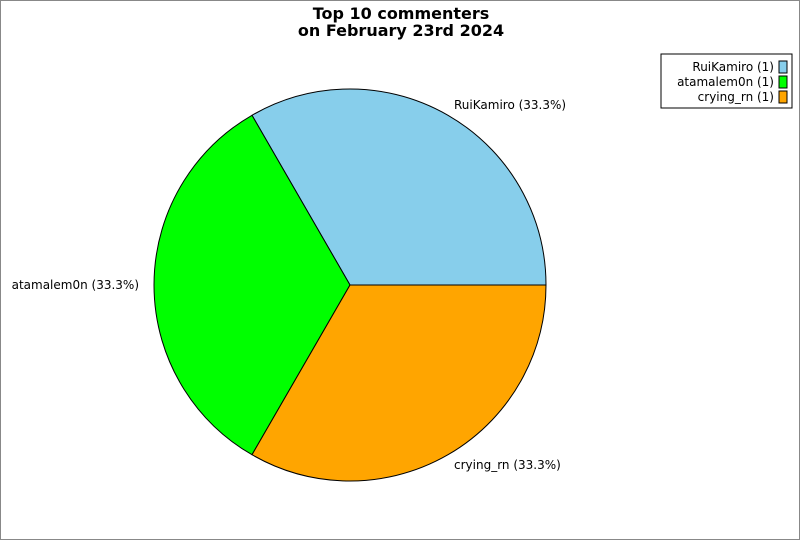 This screenshot has height=540, width=800. Describe the element at coordinates (733, 67) in the screenshot. I see `legend-label: RuiKamiro (1)` at that location.